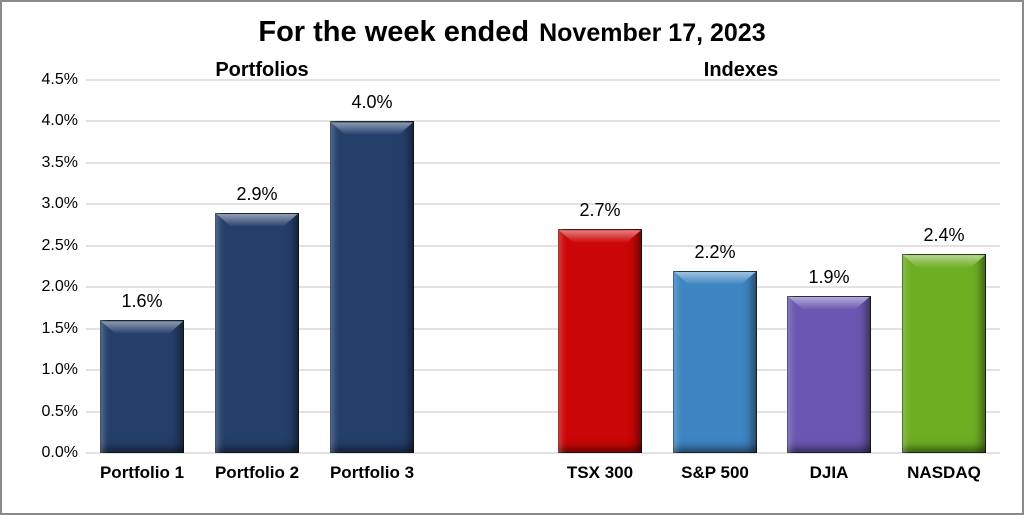 The image size is (1024, 515). What do you see at coordinates (59, 204) in the screenshot?
I see `y-tick-label: 3.0%` at bounding box center [59, 204].